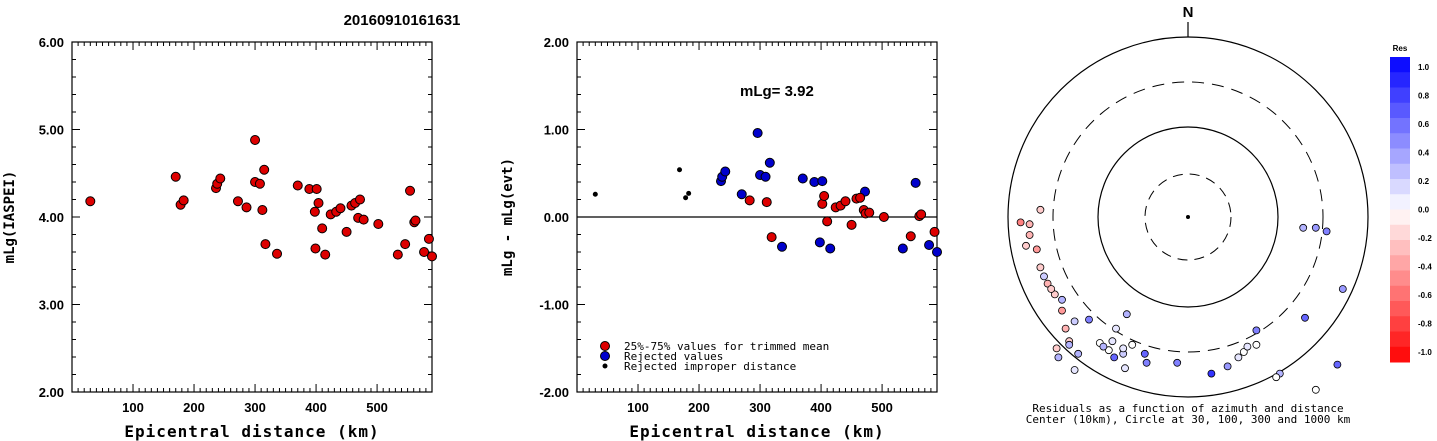  Describe the element at coordinates (1425, 267) in the screenshot. I see `colorbar-tick-label: -0.4` at that location.